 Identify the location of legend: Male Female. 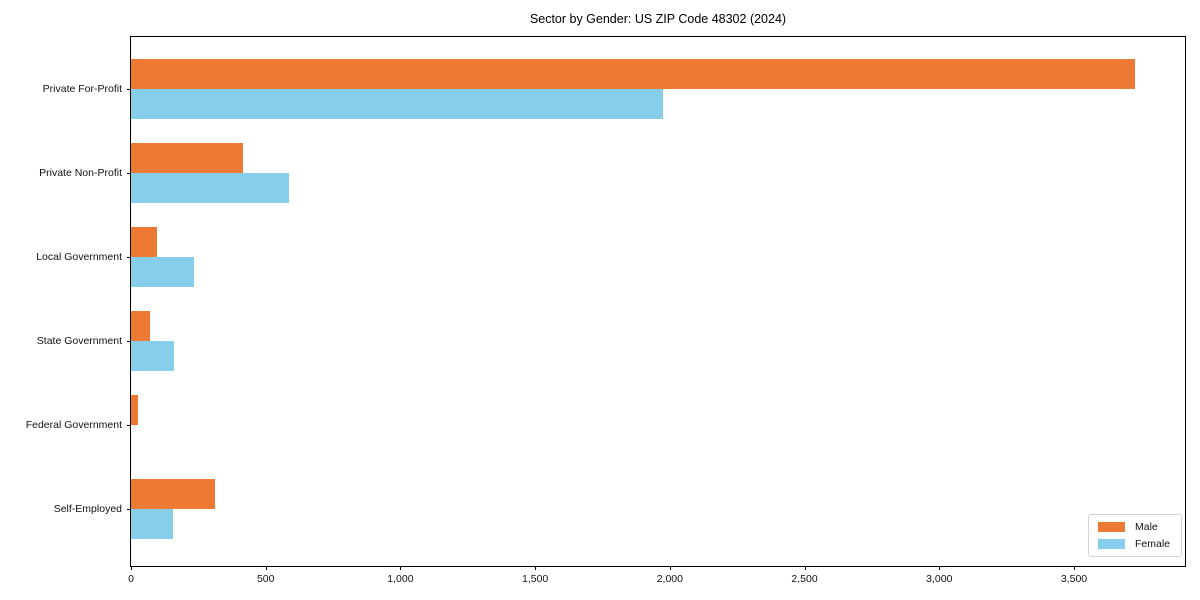
(1134, 535).